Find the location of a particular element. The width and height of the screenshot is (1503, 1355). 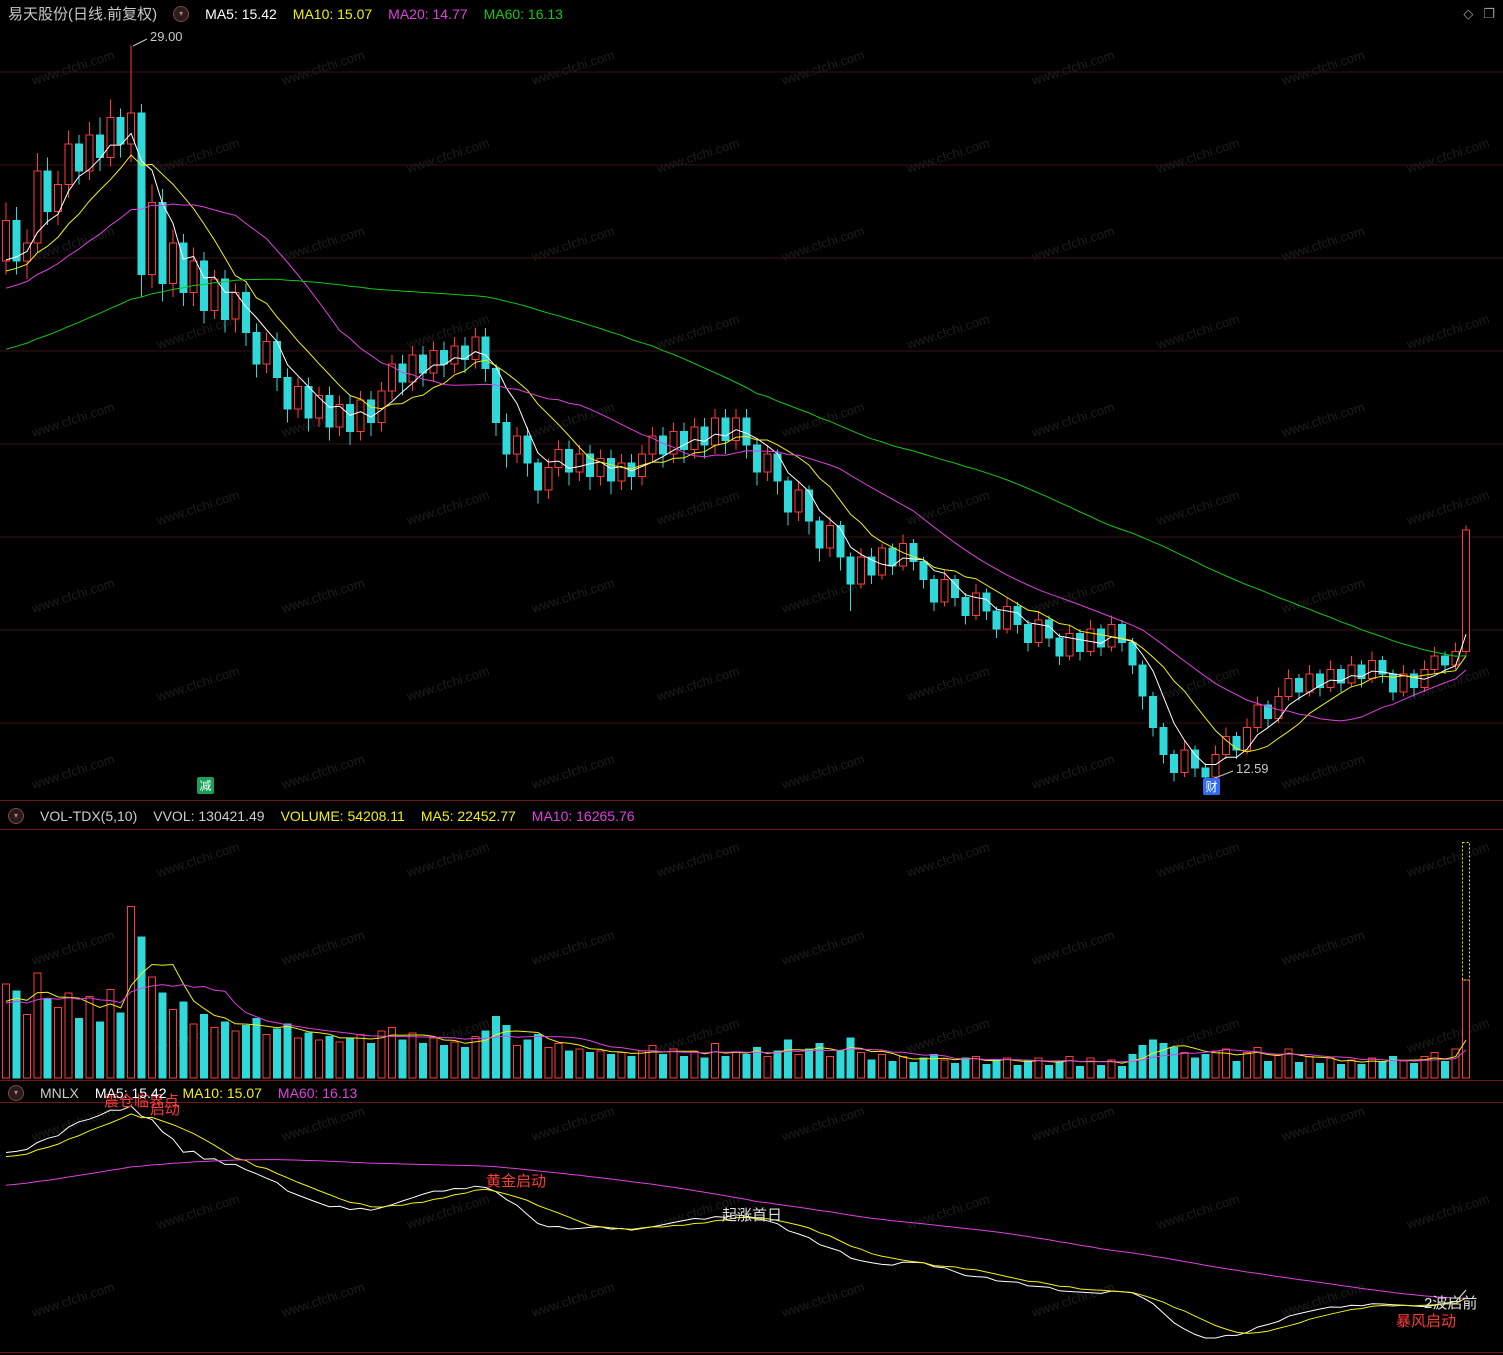

price-extreme-annotation: 29.00 is located at coordinates (166, 36).